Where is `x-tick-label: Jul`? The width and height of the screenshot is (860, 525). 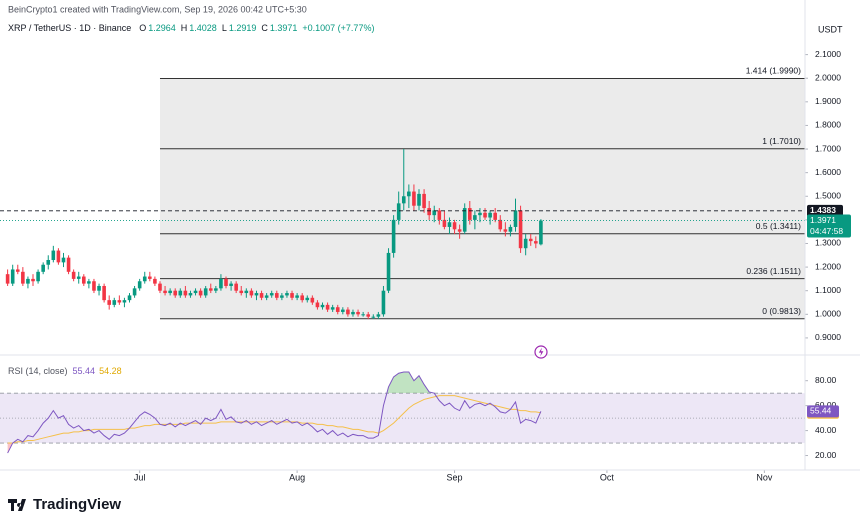
x-tick-label: Jul is located at coordinates (140, 477).